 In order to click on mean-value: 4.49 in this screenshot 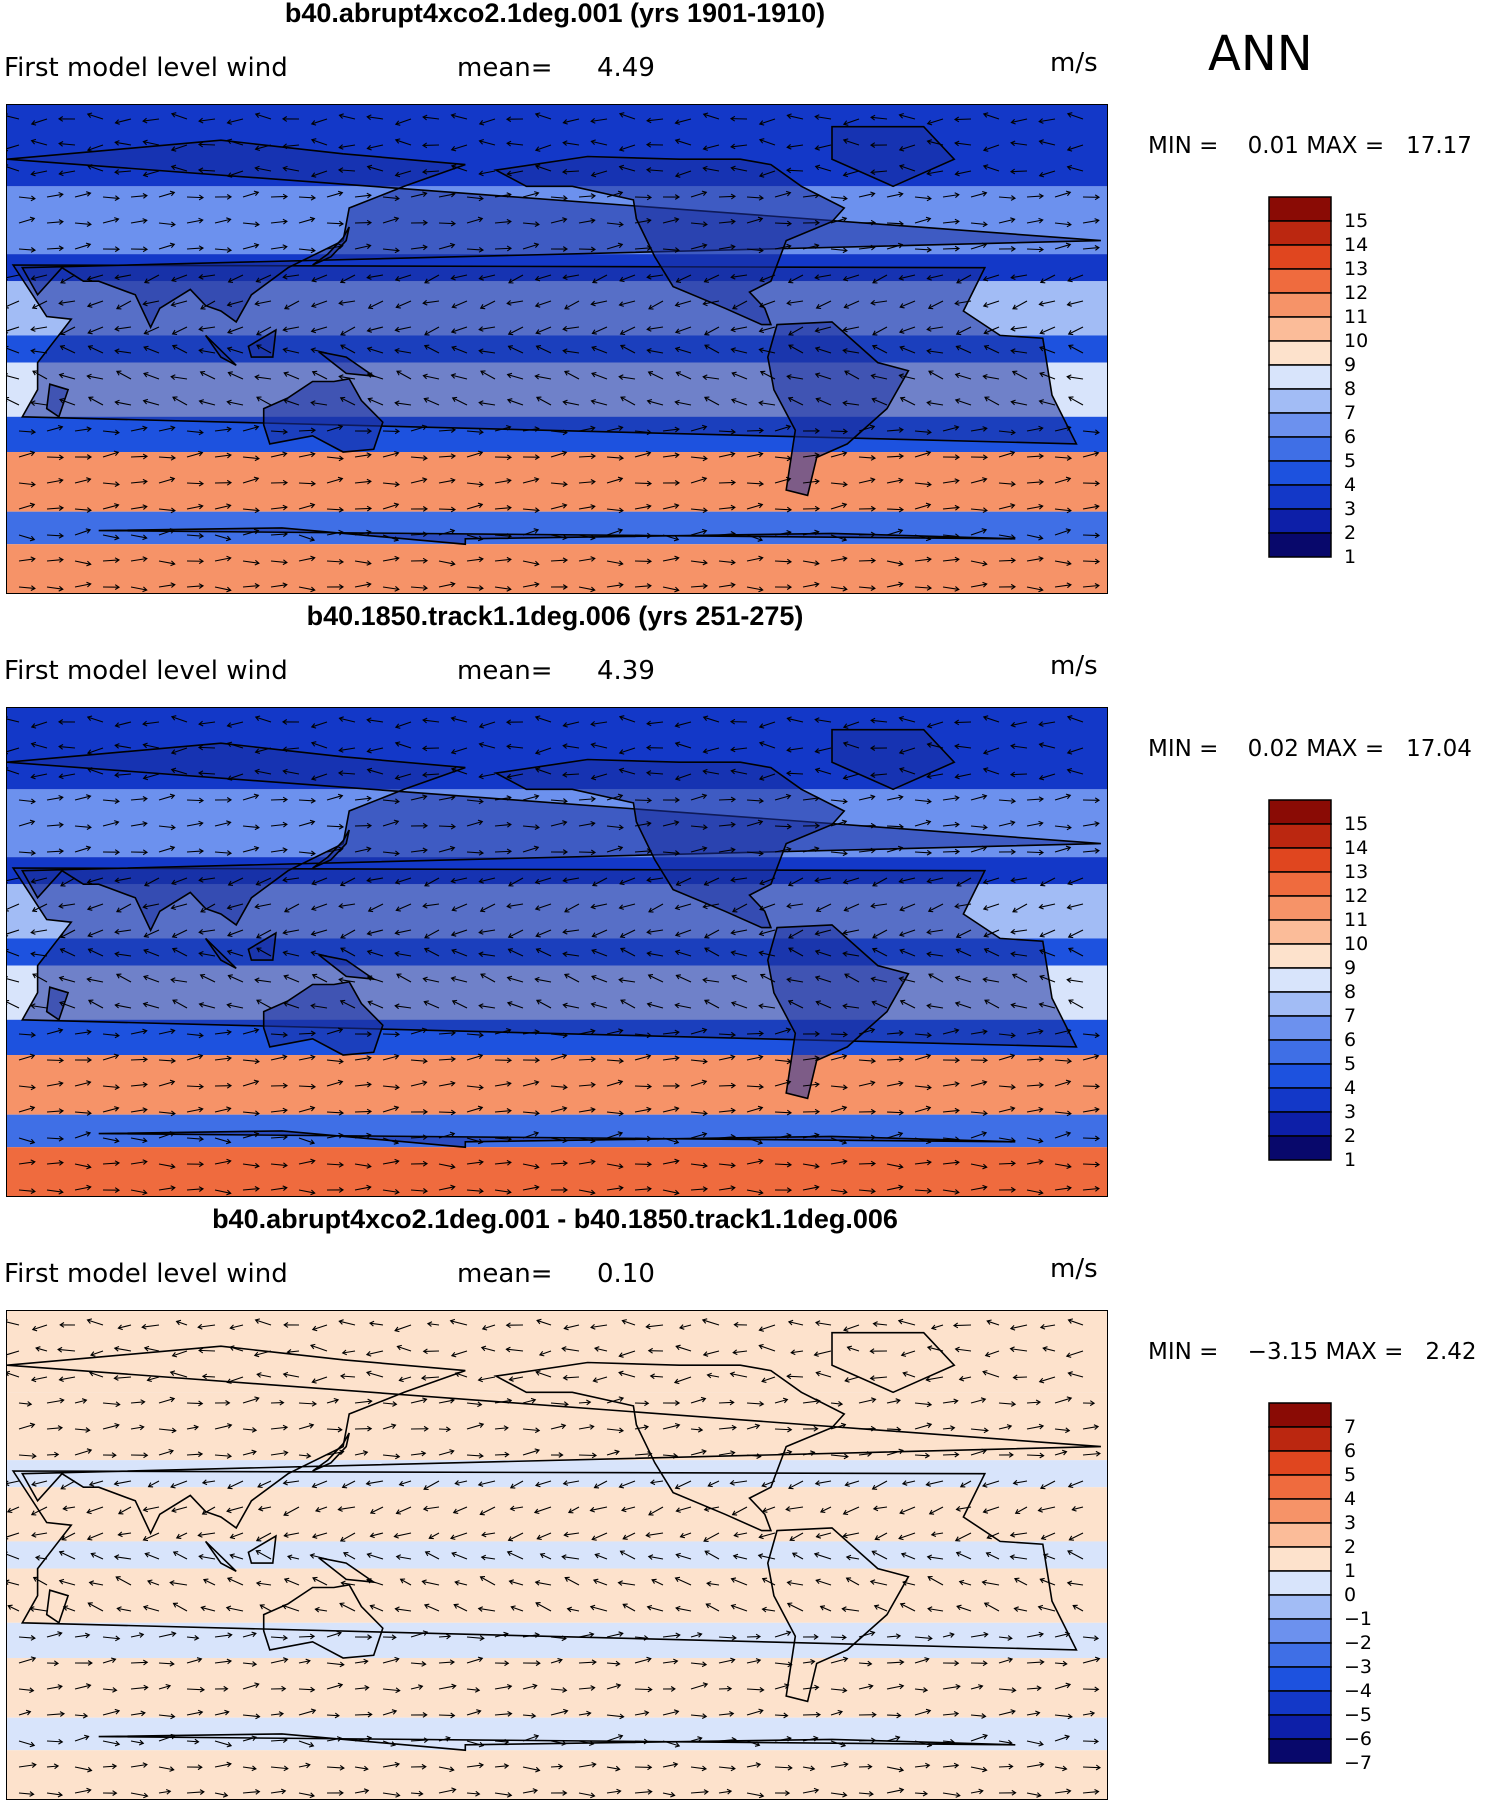, I will do `click(626, 68)`.